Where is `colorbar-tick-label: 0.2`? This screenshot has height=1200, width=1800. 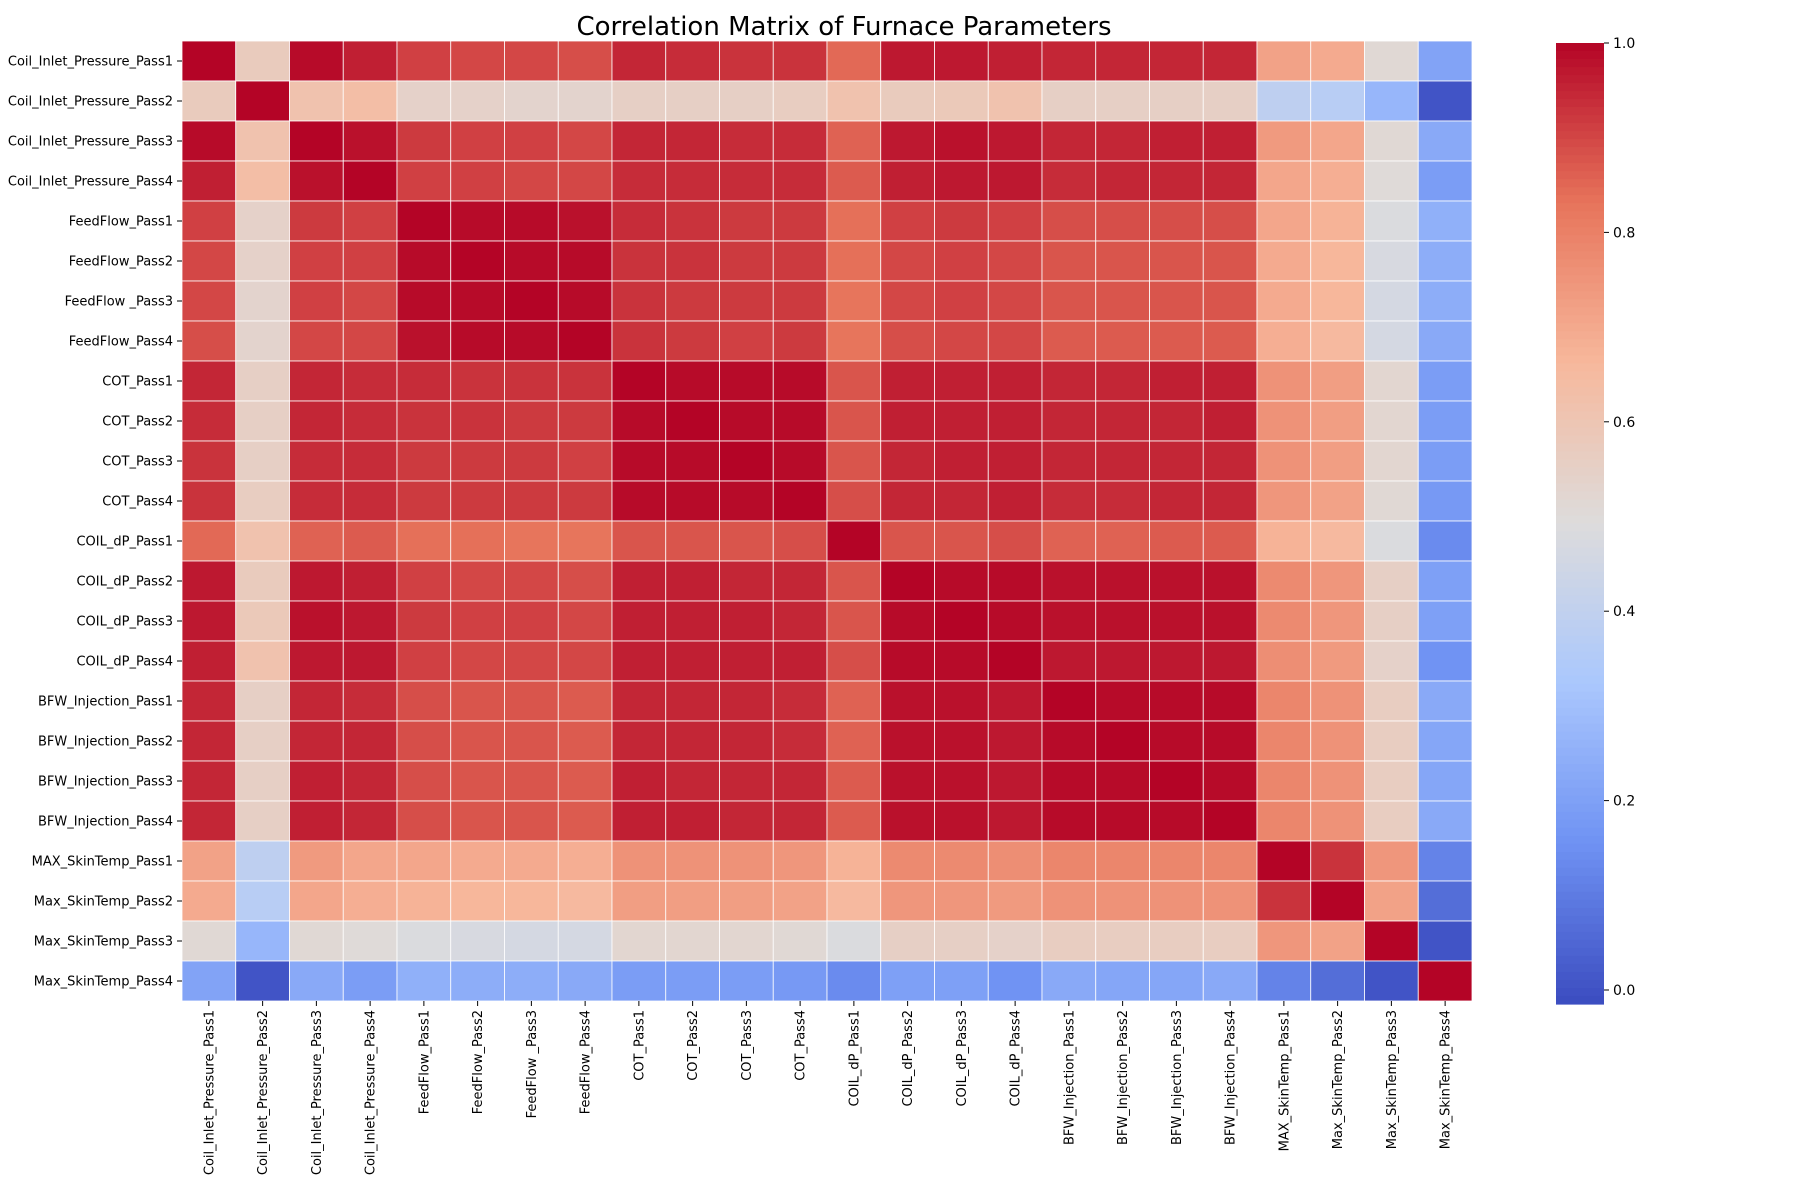 colorbar-tick-label: 0.2 is located at coordinates (1624, 802).